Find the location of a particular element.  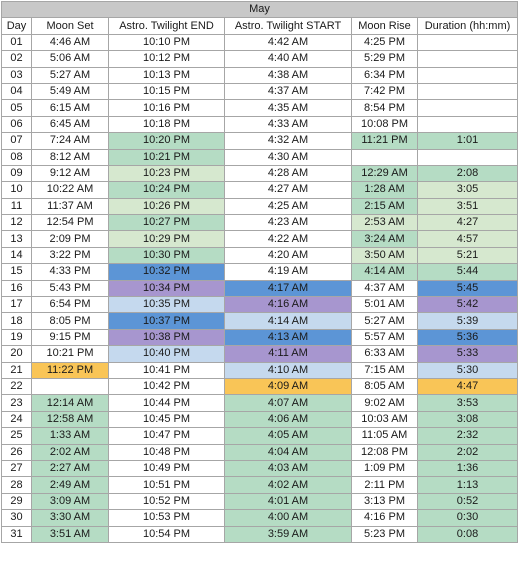

duration-cell: 5:45 is located at coordinates (467, 288).